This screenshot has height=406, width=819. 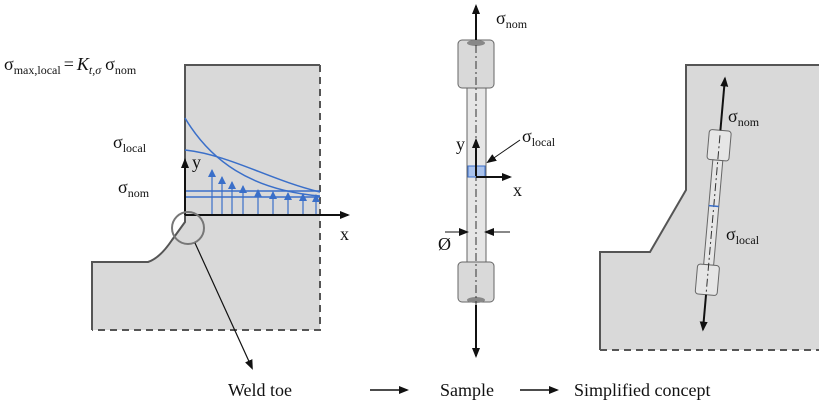 What do you see at coordinates (70, 65) in the screenshot?
I see `formula: σmax,local = Kt,σ σnom` at bounding box center [70, 65].